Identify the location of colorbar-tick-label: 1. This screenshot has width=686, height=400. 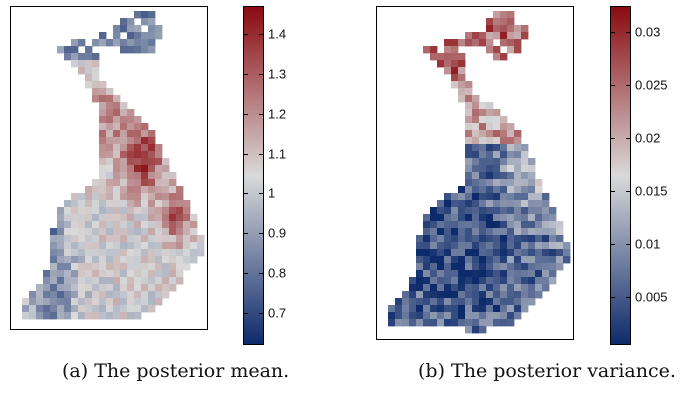
(272, 193).